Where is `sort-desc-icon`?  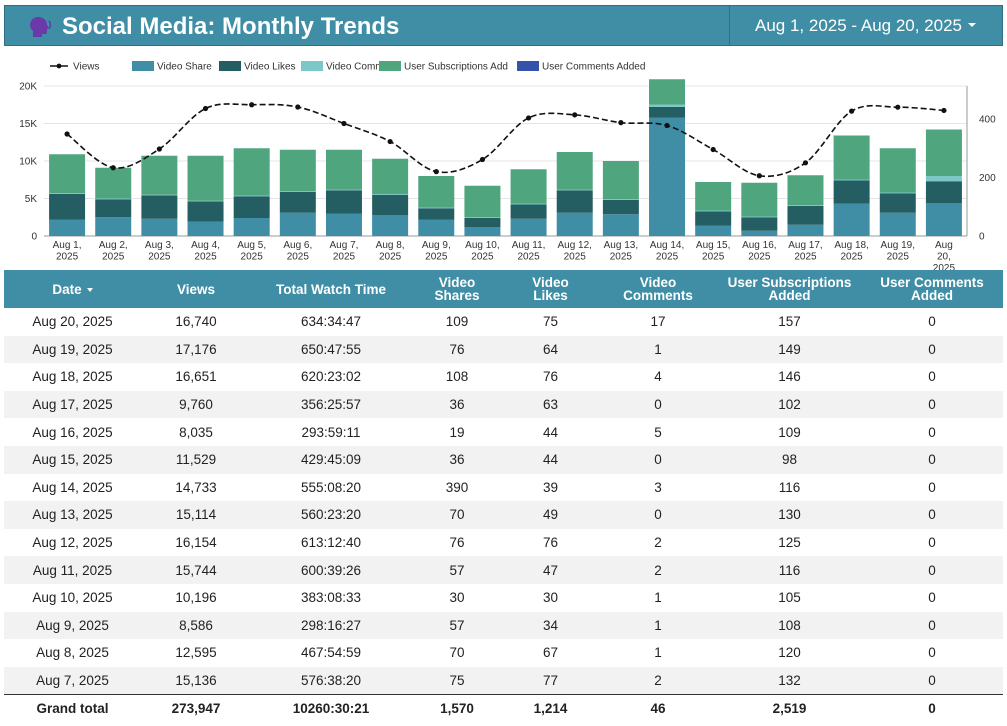 sort-desc-icon is located at coordinates (89, 289).